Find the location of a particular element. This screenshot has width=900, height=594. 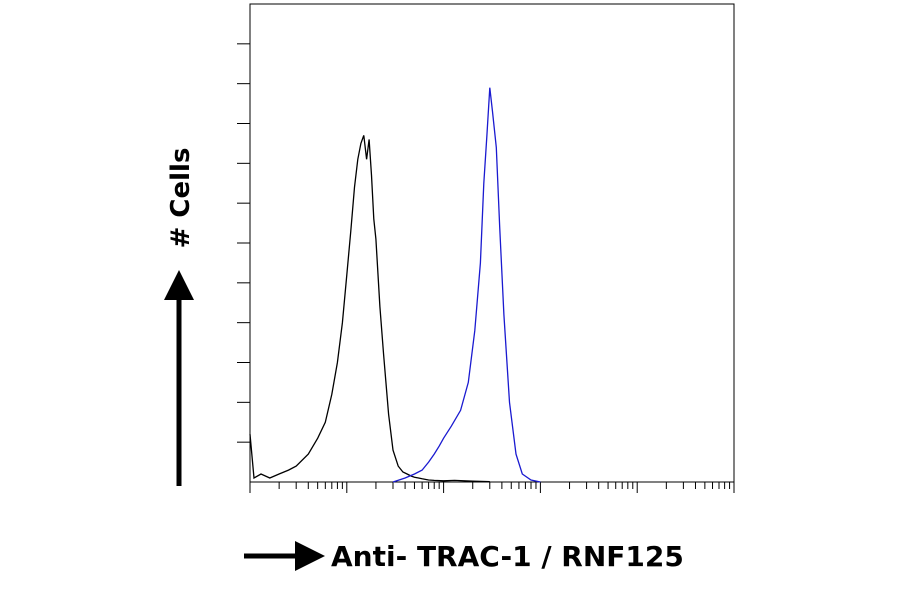

anti-trac1-histogram-line is located at coordinates (466, 285).